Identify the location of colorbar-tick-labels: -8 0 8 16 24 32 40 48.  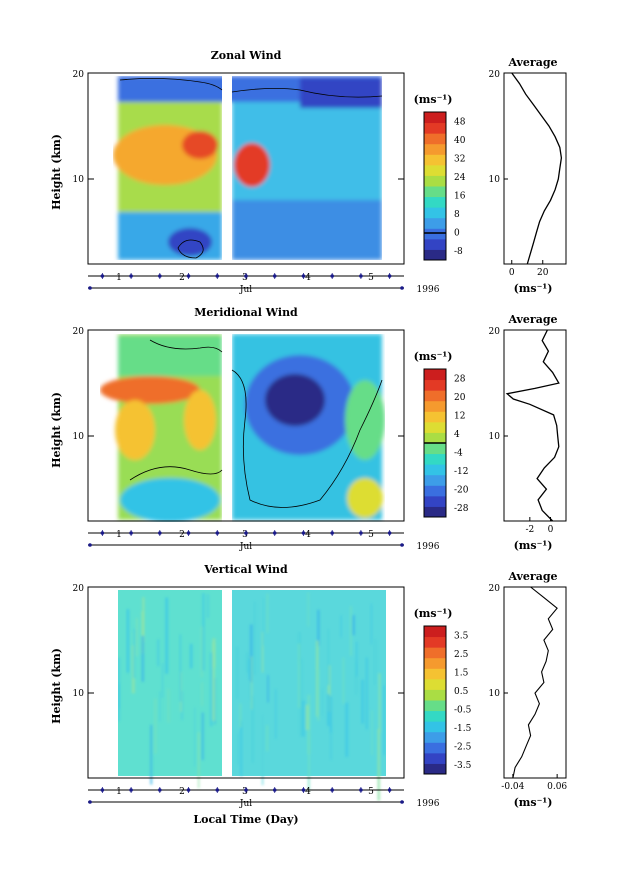
(460, 187).